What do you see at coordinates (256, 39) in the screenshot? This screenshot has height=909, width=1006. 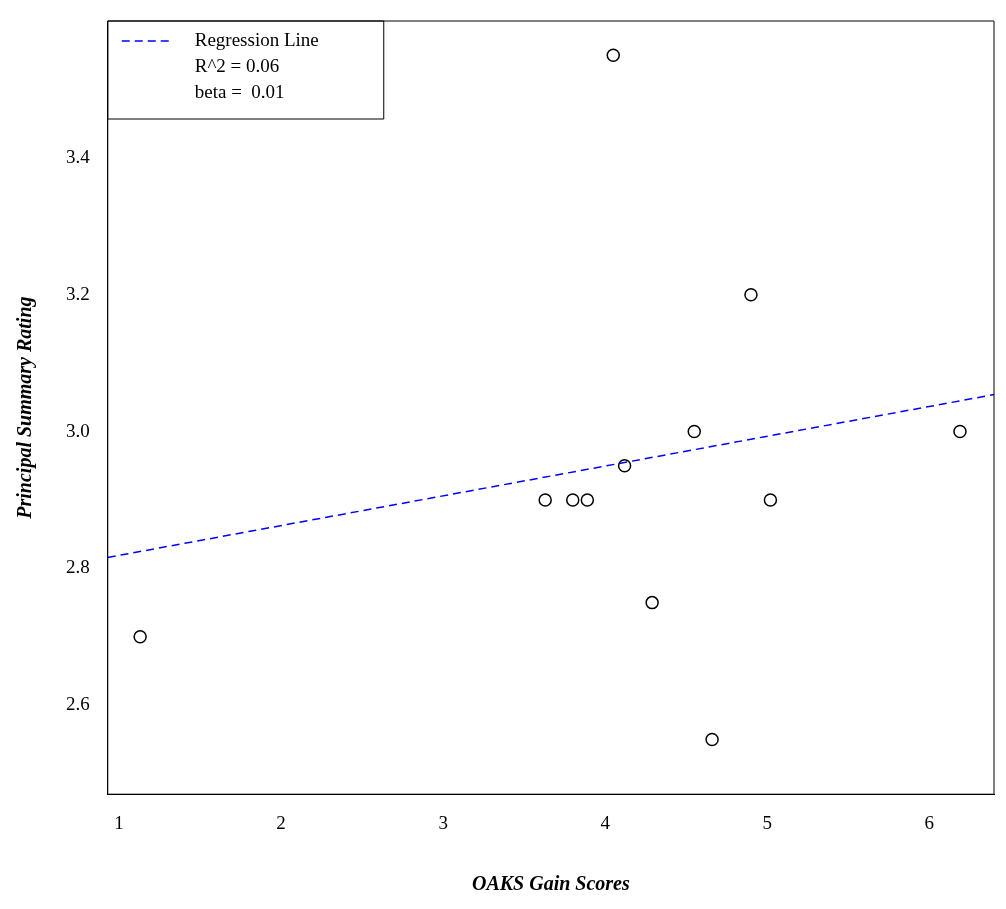 I see `legend-label: Regression Line` at bounding box center [256, 39].